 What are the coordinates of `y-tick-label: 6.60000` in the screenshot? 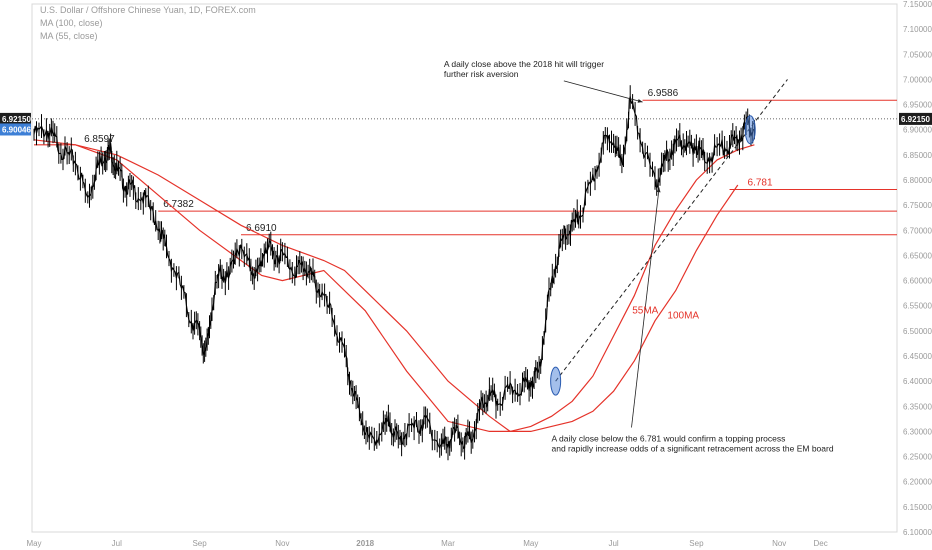 It's located at (917, 281).